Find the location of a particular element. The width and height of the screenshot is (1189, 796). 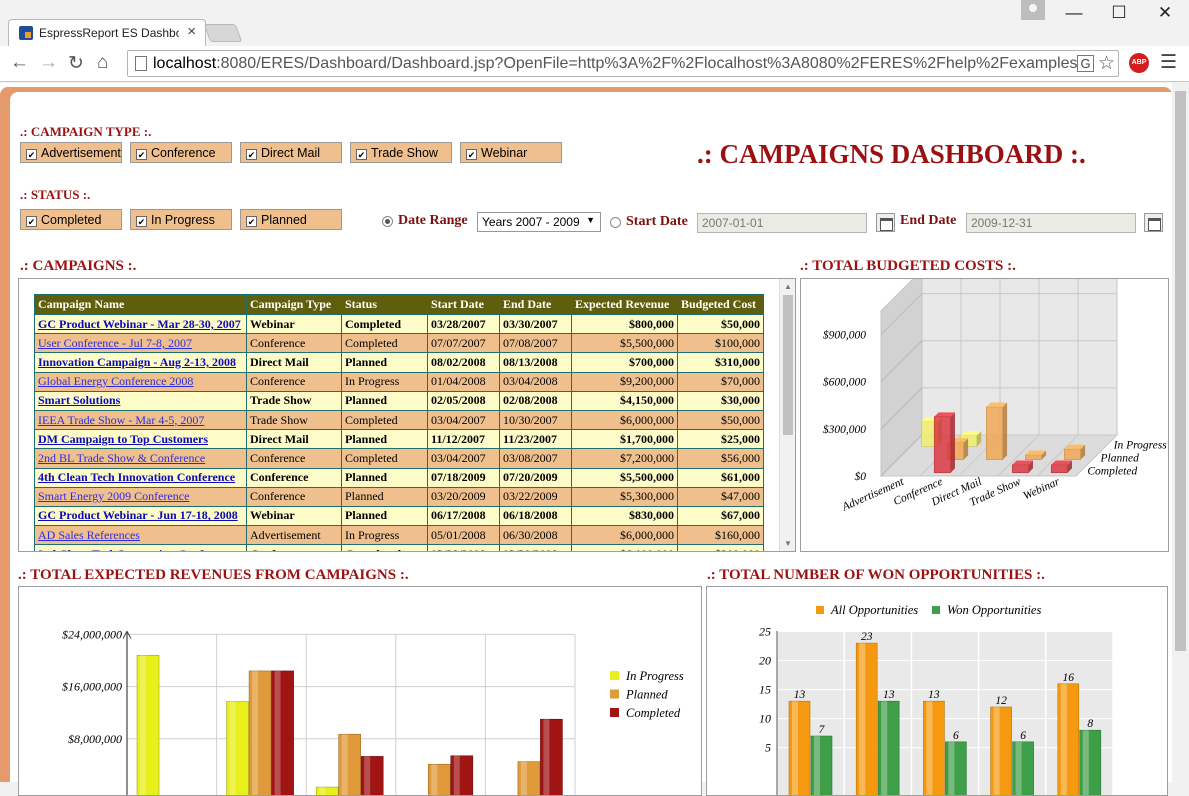

checkbox-trade-show: ✔ Trade Show is located at coordinates (401, 152).